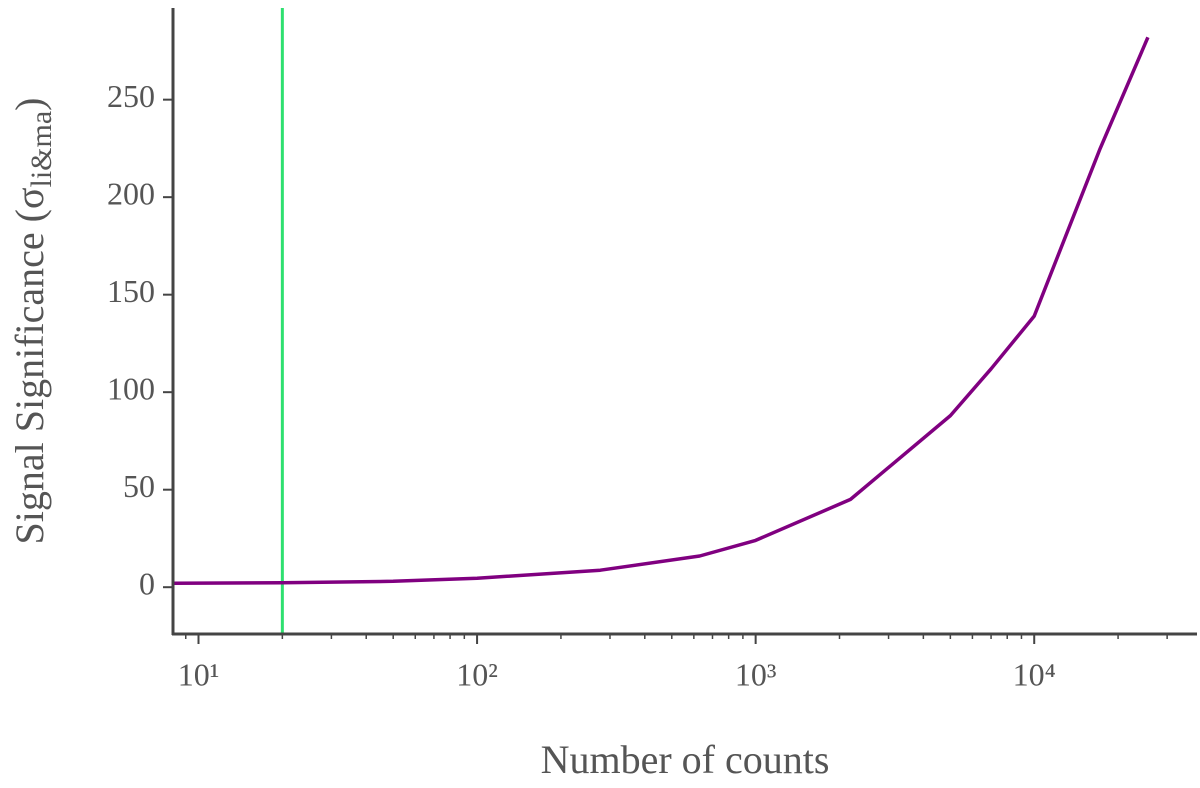  Describe the element at coordinates (147, 584) in the screenshot. I see `y-tick-label: 0` at that location.